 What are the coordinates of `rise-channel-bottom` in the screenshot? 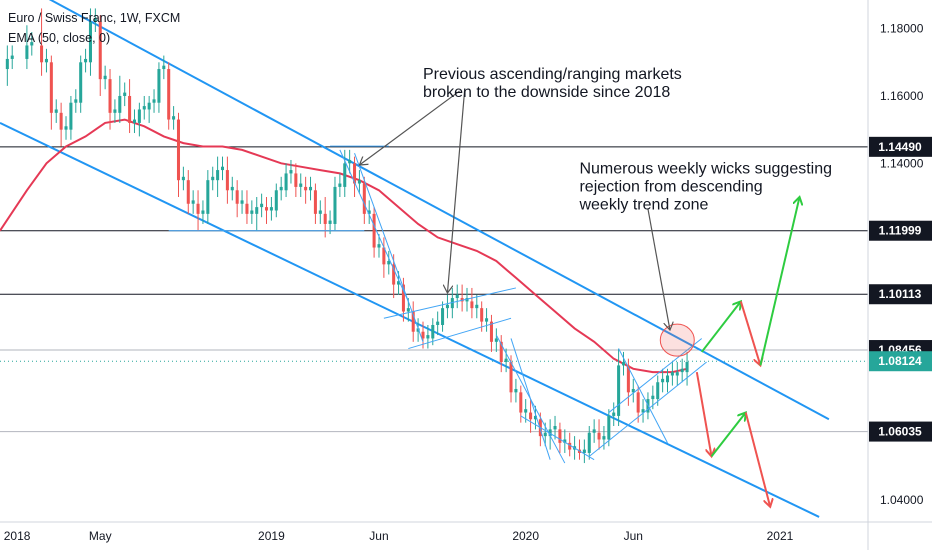 It's located at (647, 409).